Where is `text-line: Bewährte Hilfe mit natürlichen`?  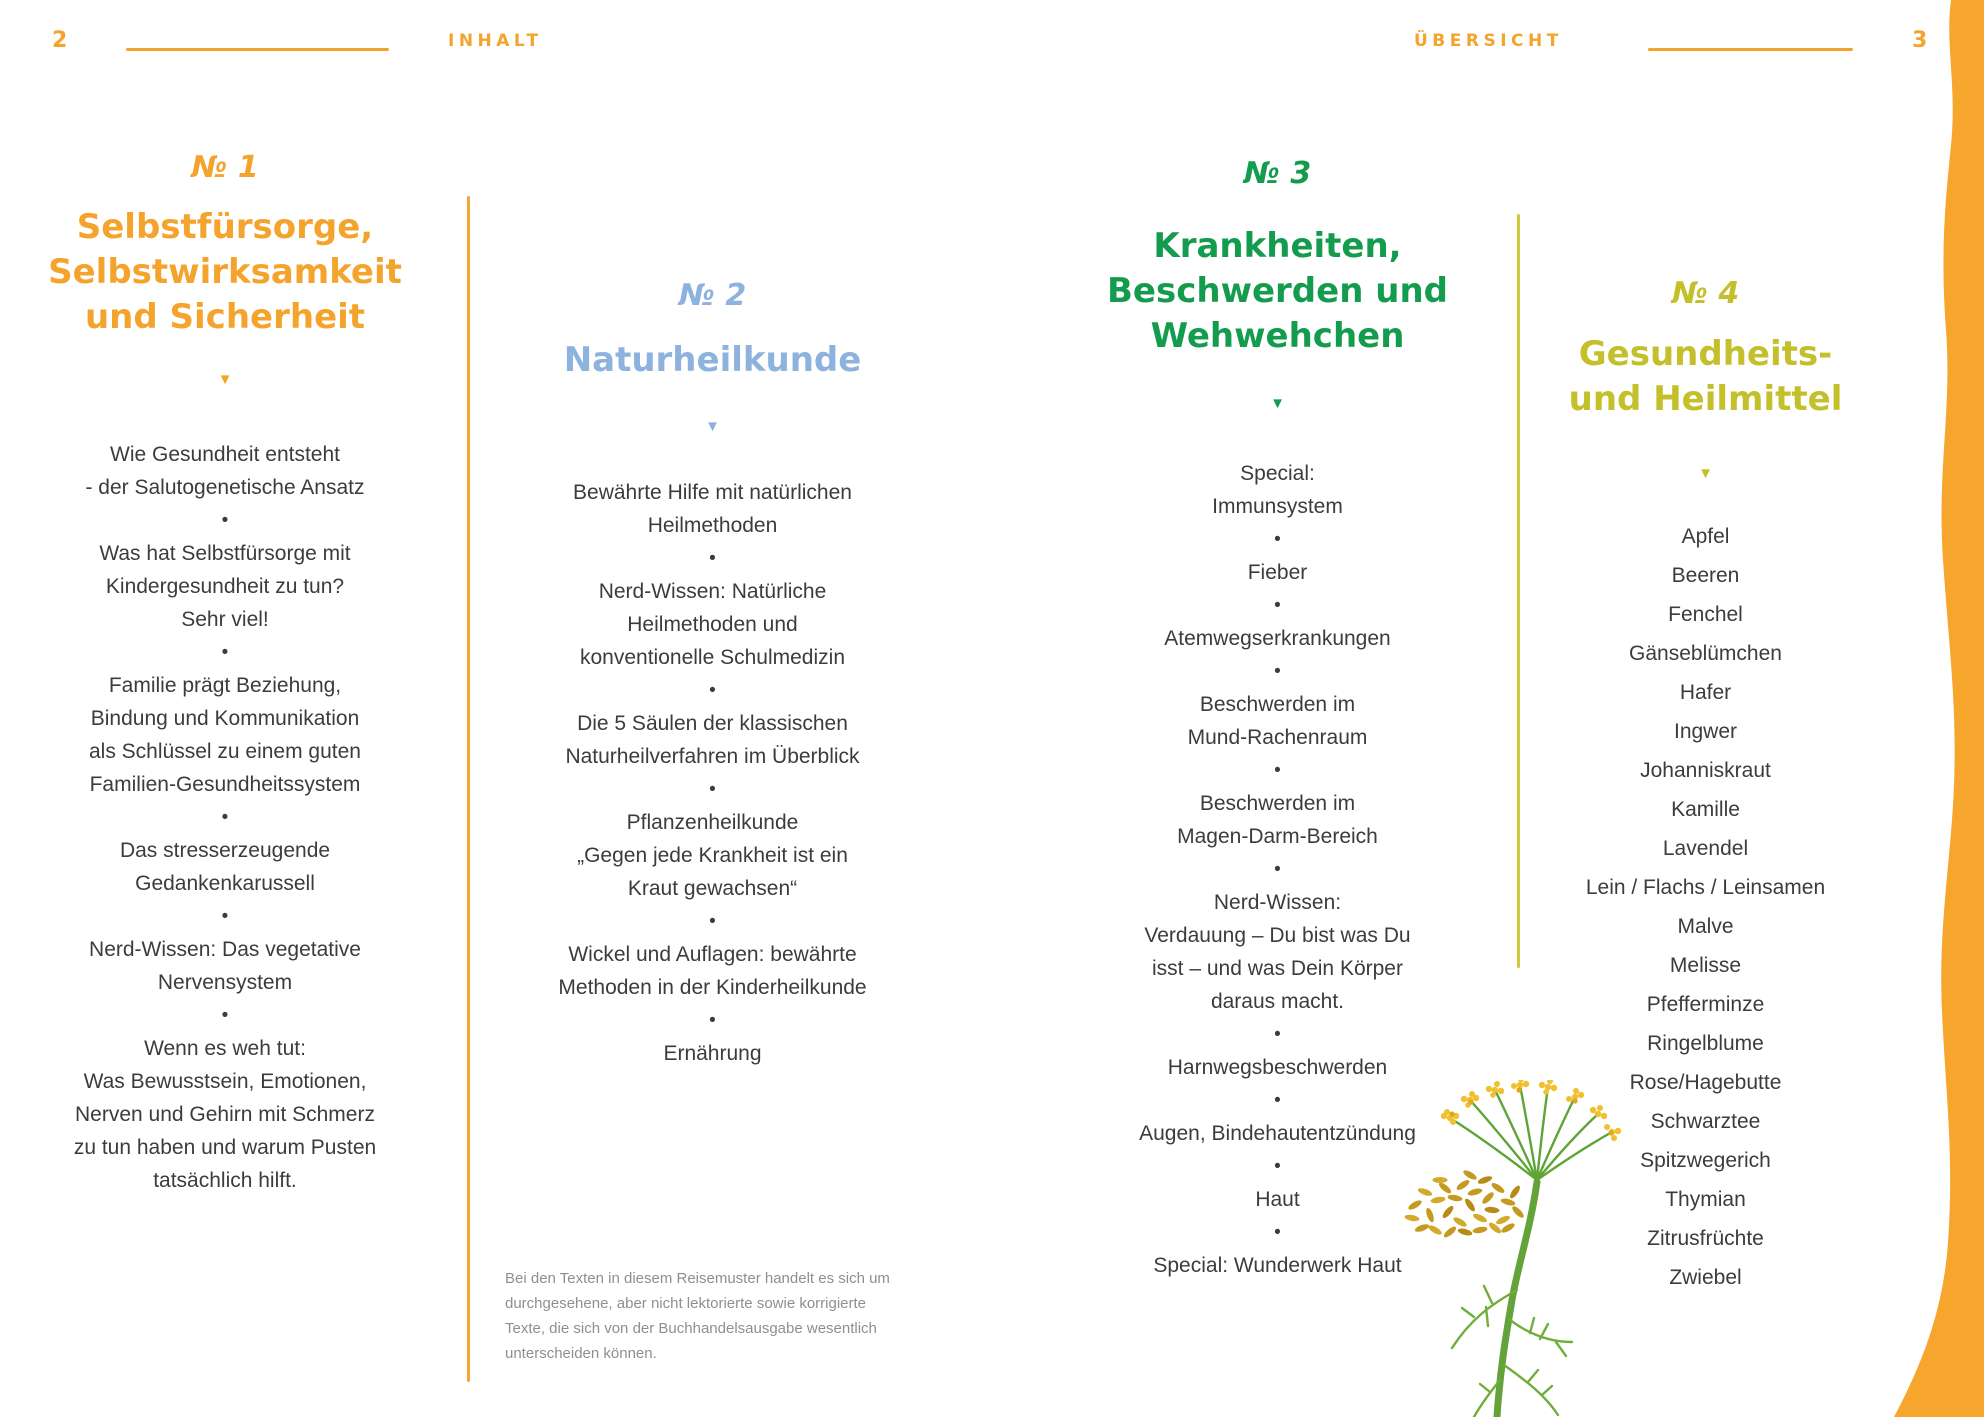
text-line: Bewährte Hilfe mit natürlichen is located at coordinates (712, 492).